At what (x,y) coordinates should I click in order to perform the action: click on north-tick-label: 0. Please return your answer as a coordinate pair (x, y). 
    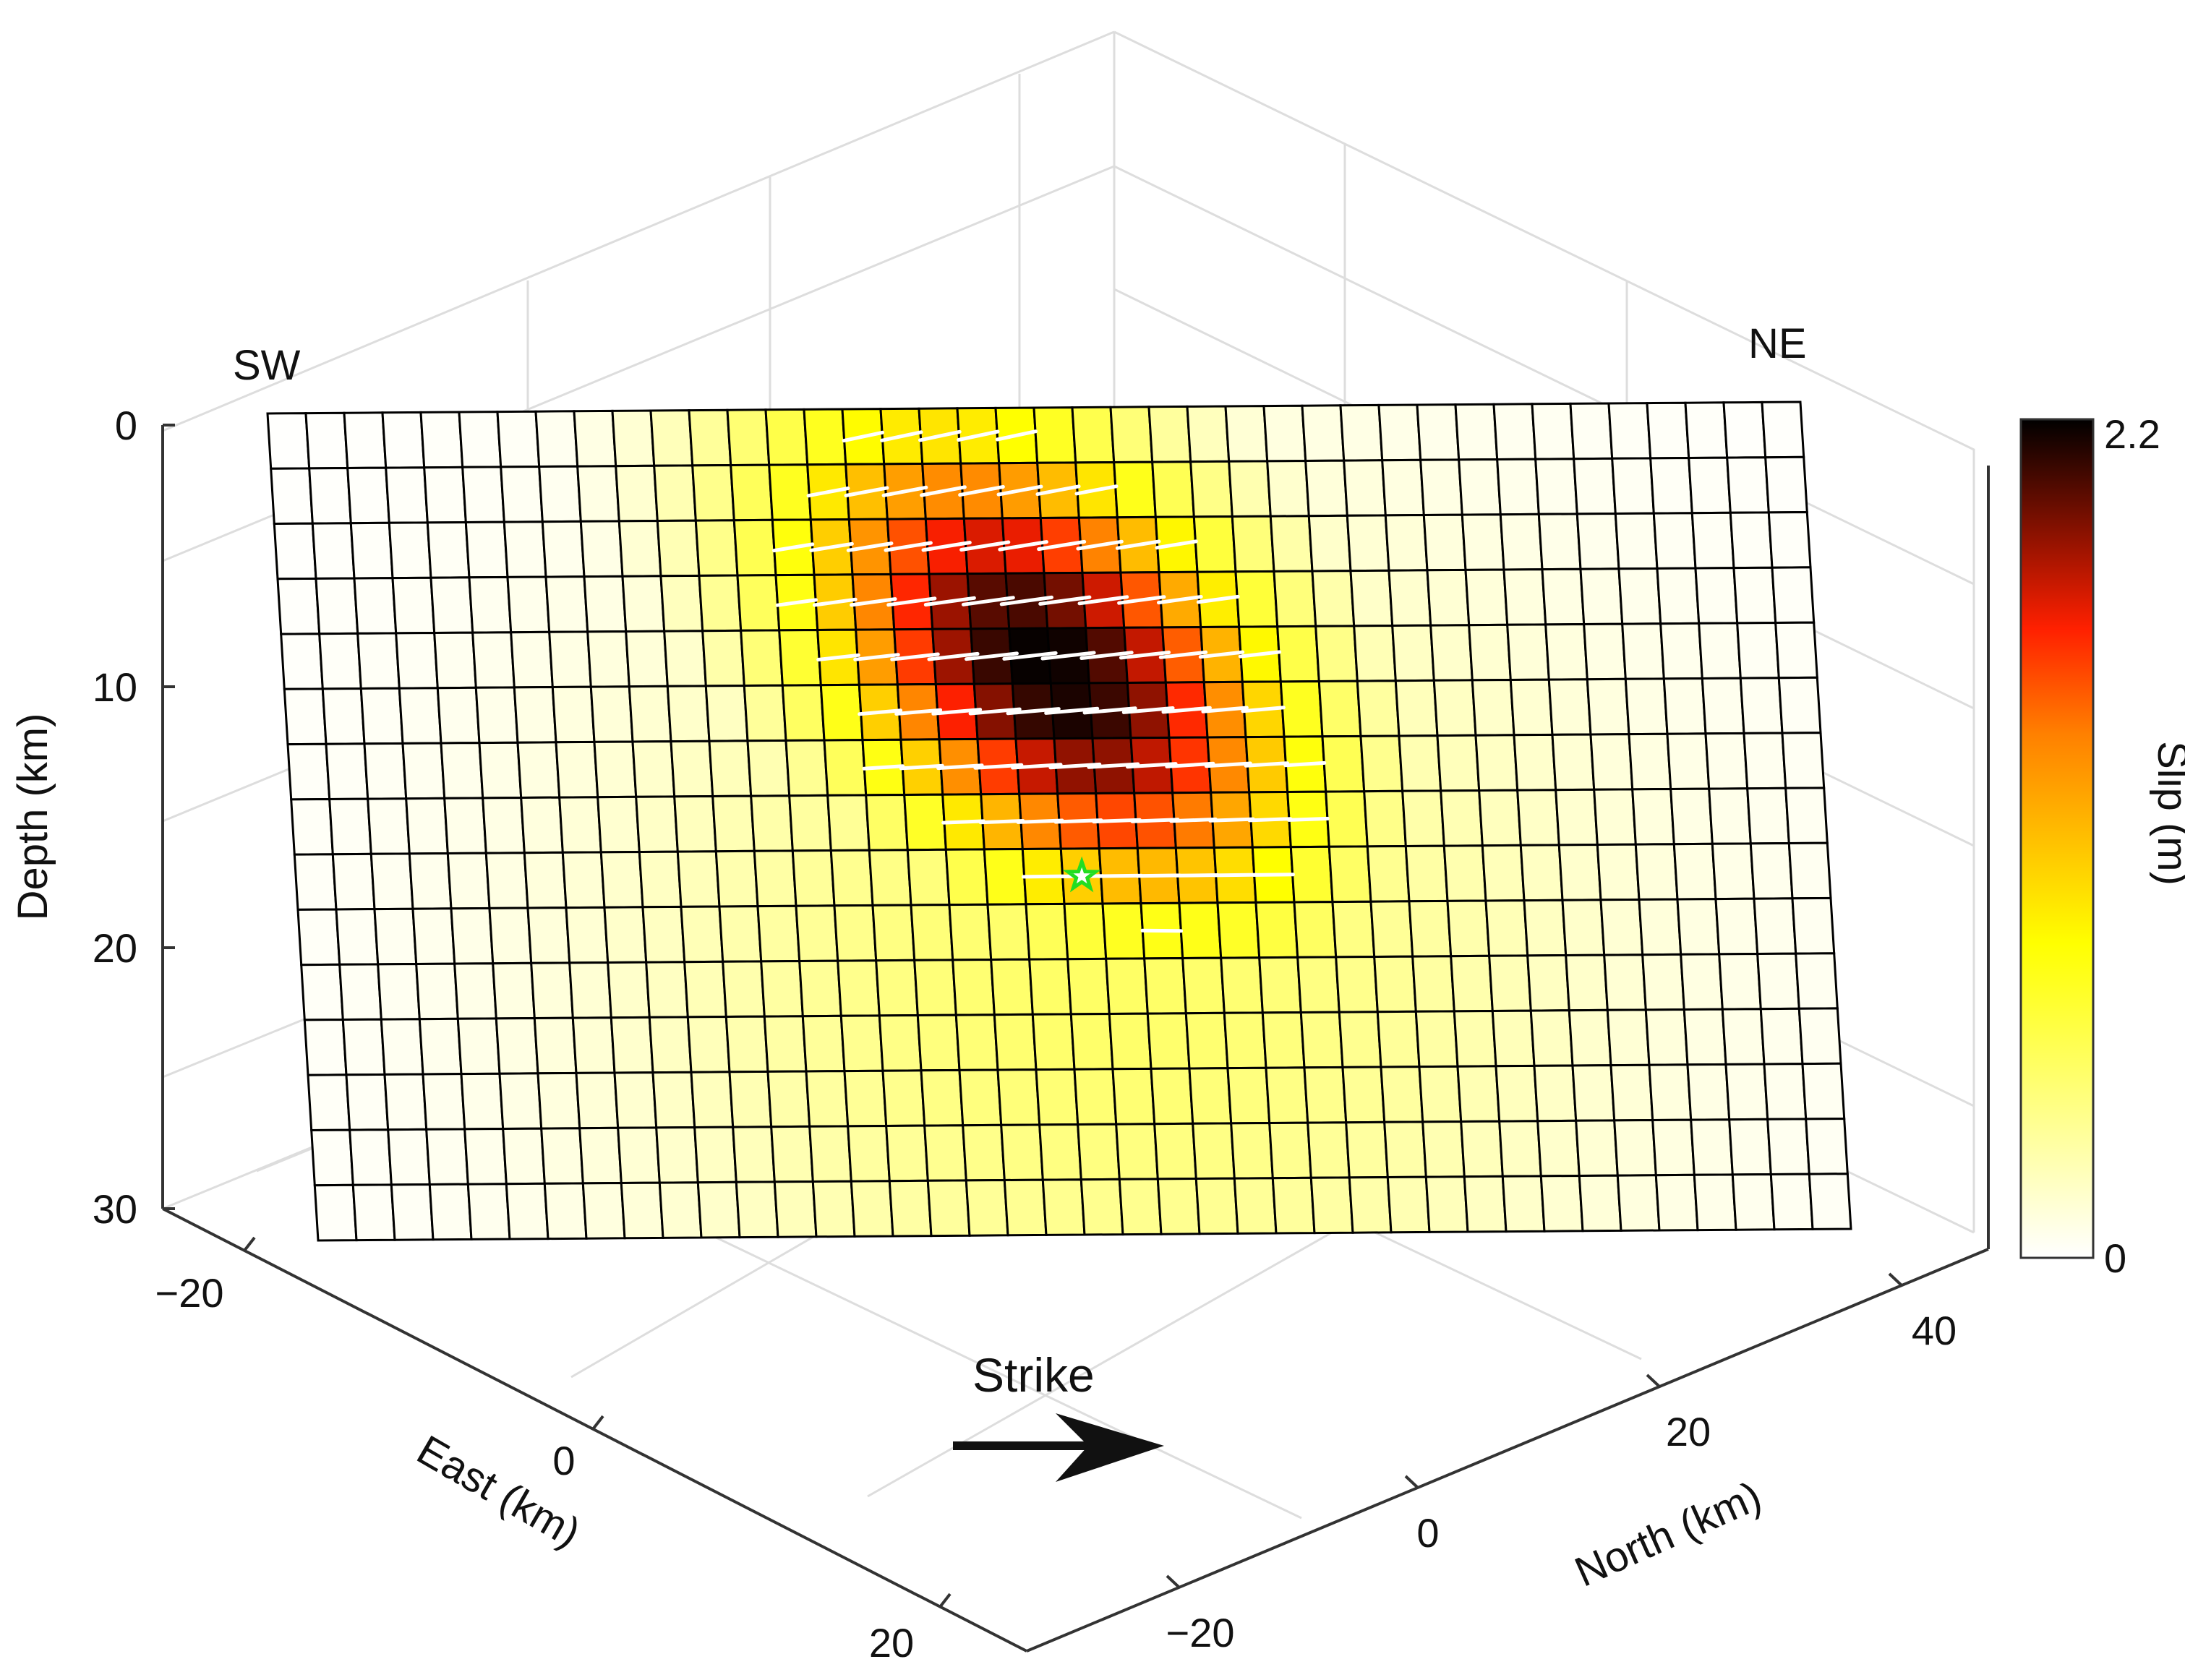
    Looking at the image, I should click on (1427, 1533).